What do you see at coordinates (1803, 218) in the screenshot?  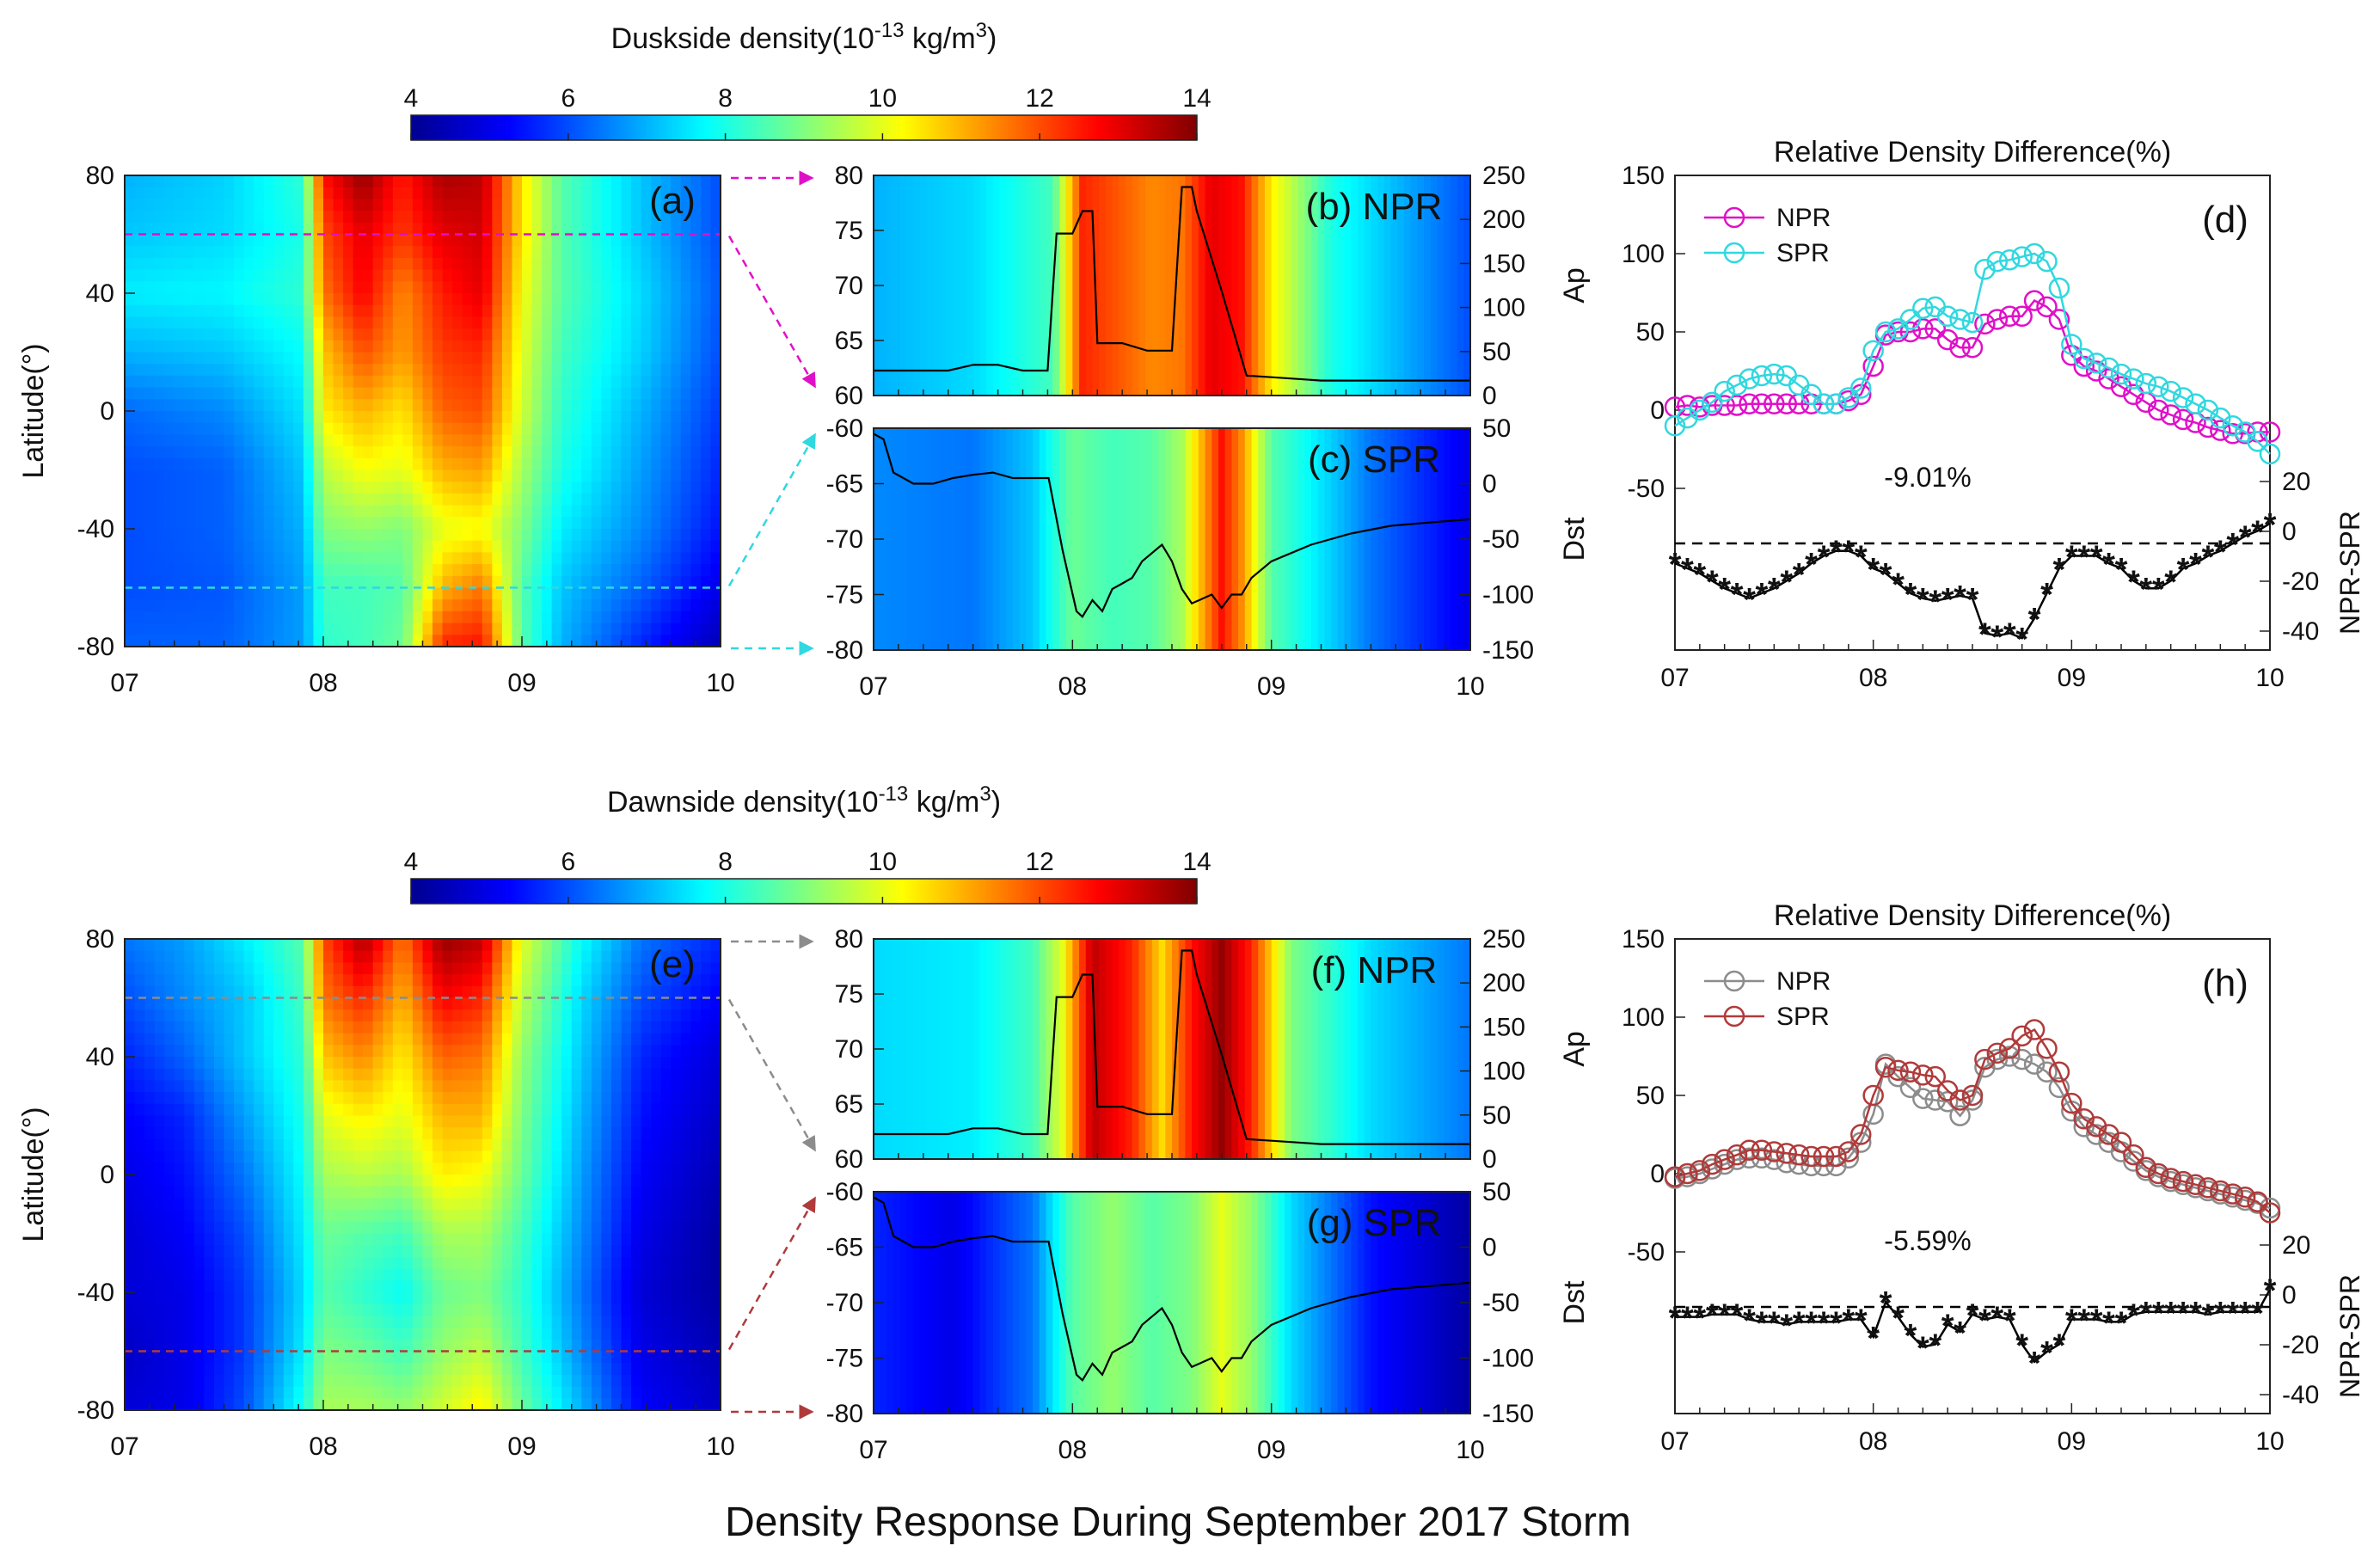 I see `legend-label: NPR` at bounding box center [1803, 218].